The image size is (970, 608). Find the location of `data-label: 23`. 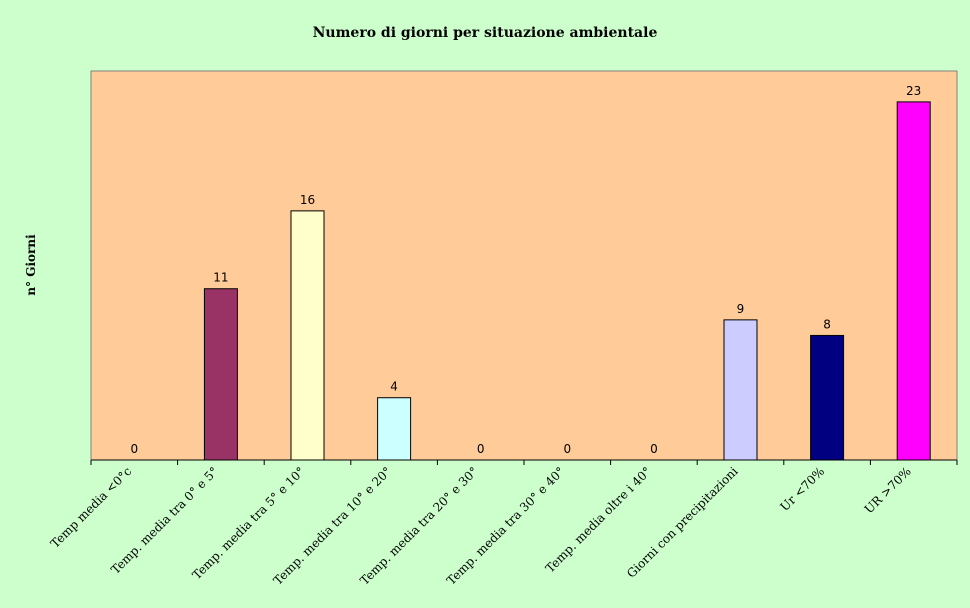

data-label: 23 is located at coordinates (913, 91).